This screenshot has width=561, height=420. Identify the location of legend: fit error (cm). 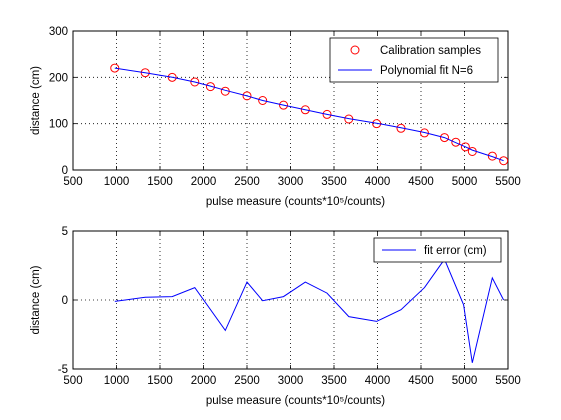
(437, 250).